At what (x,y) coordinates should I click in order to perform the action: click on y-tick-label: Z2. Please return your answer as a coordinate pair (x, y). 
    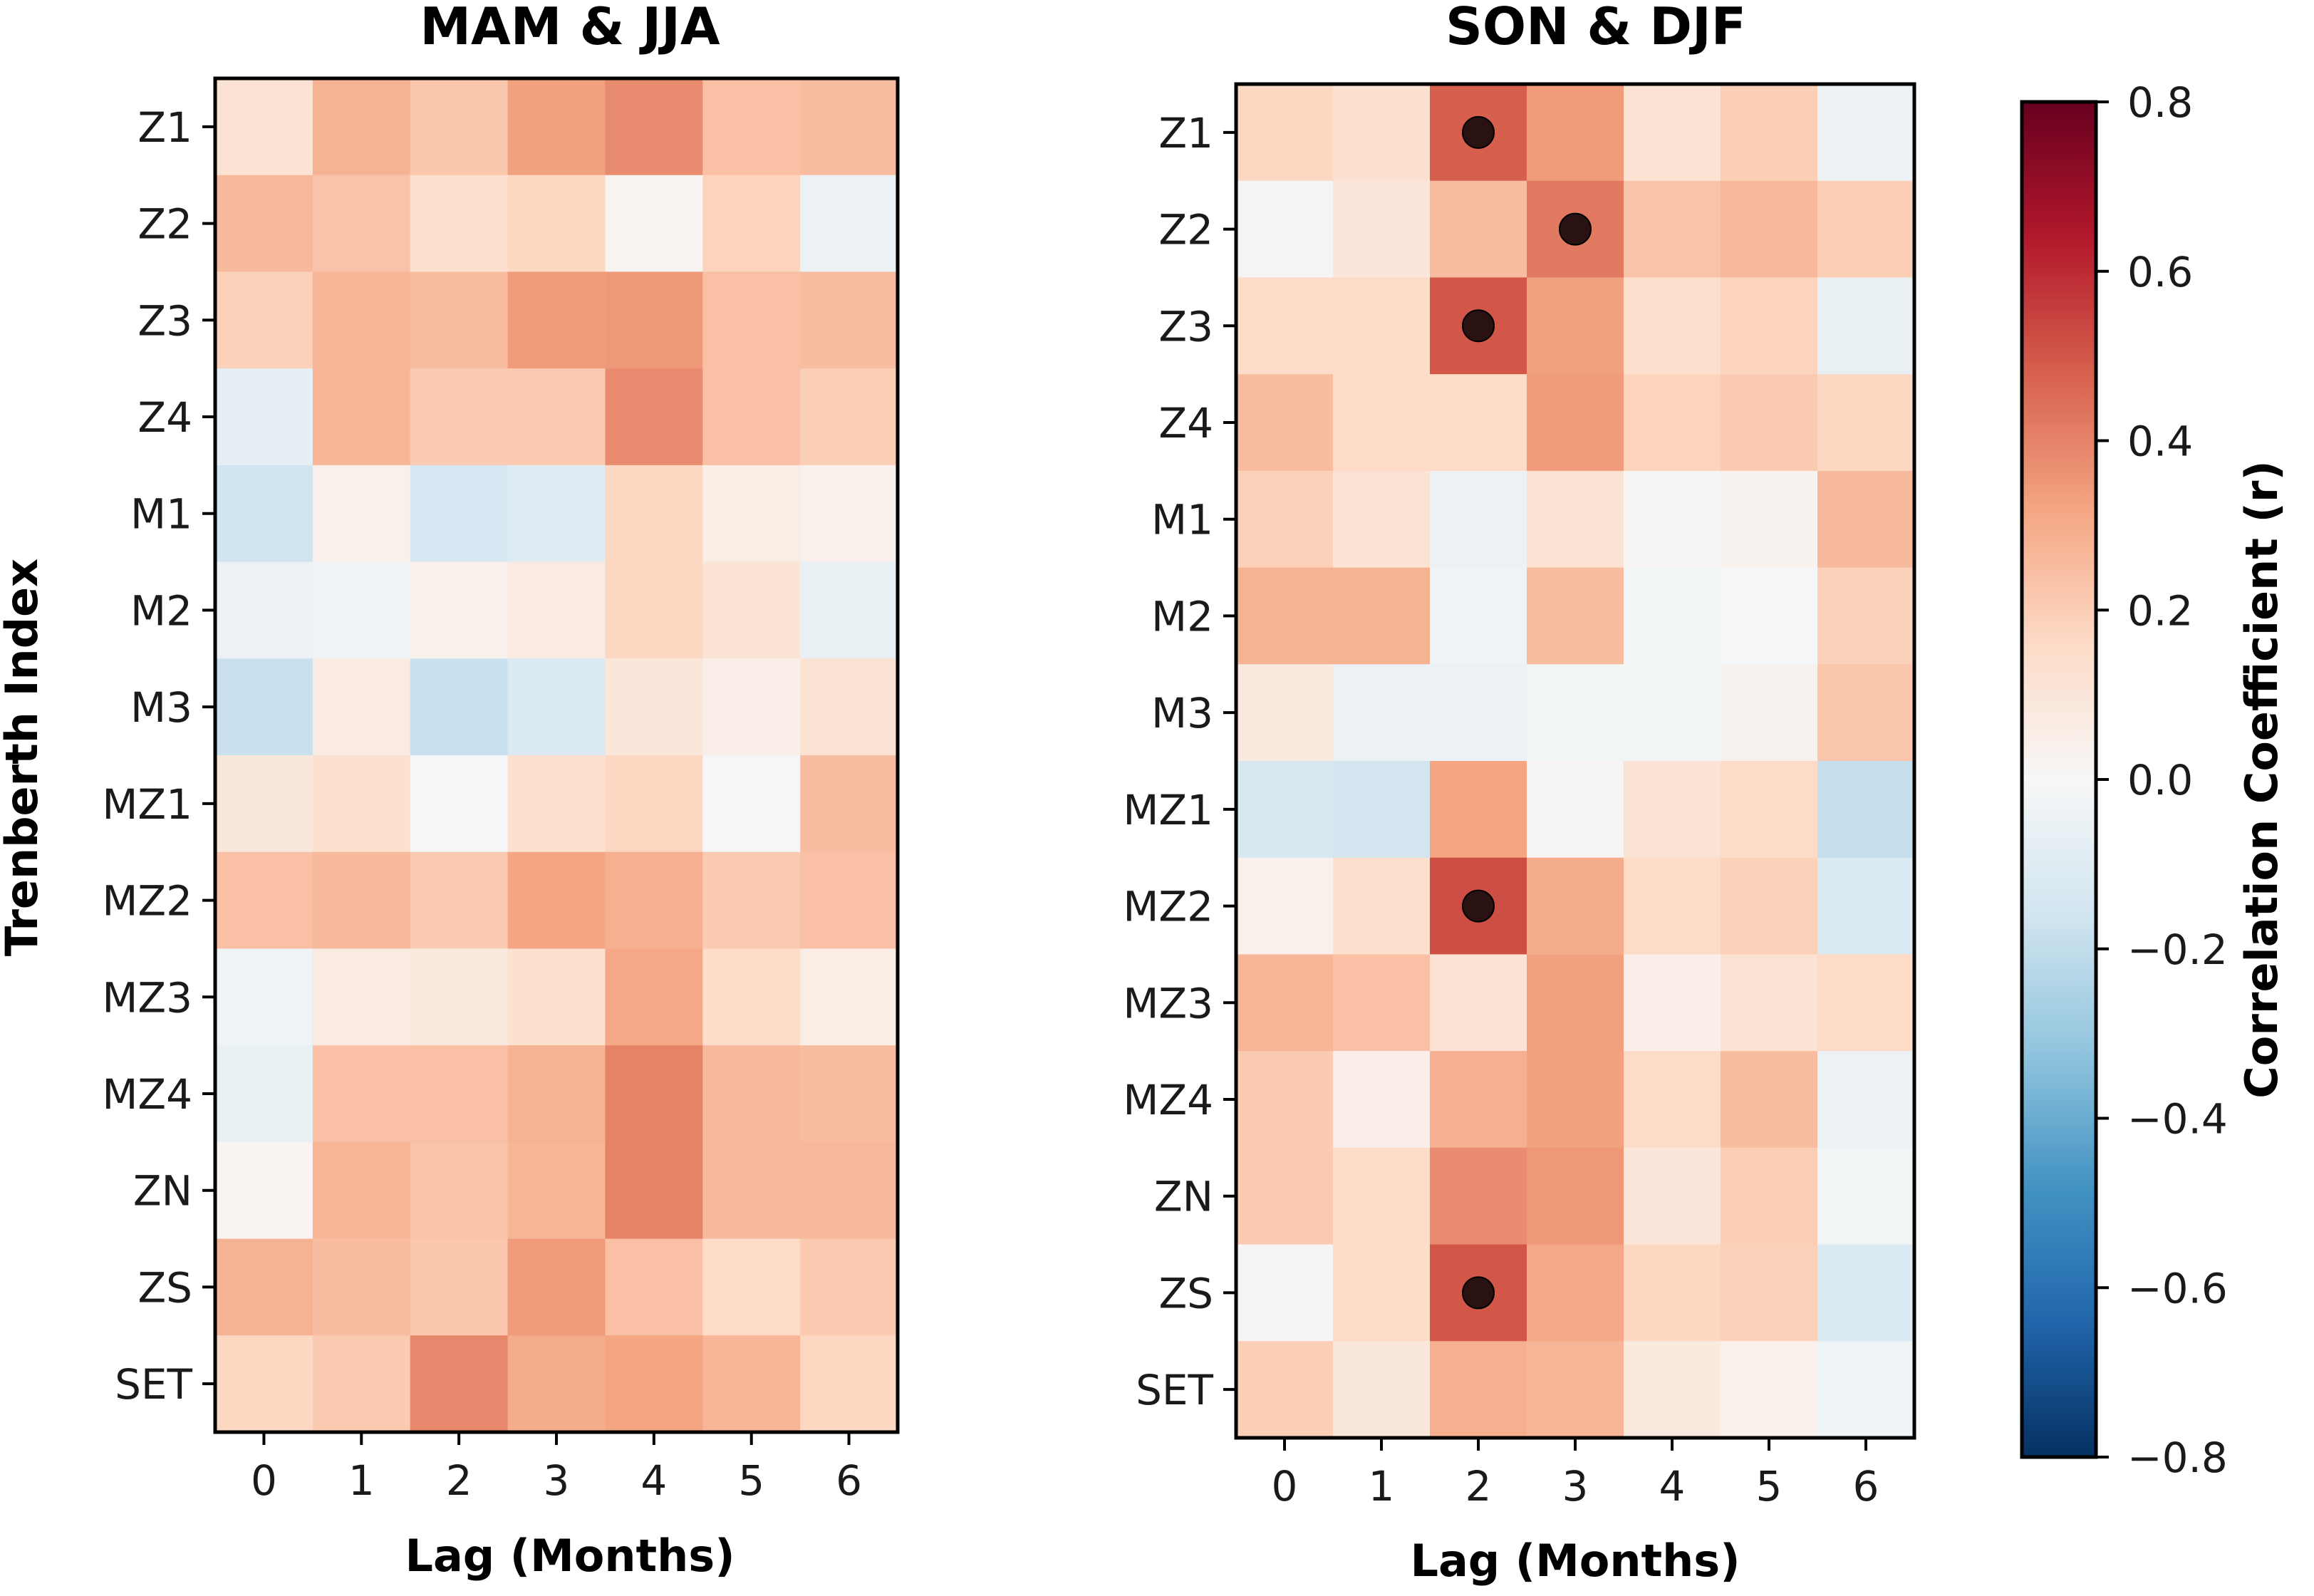
    Looking at the image, I should click on (1185, 230).